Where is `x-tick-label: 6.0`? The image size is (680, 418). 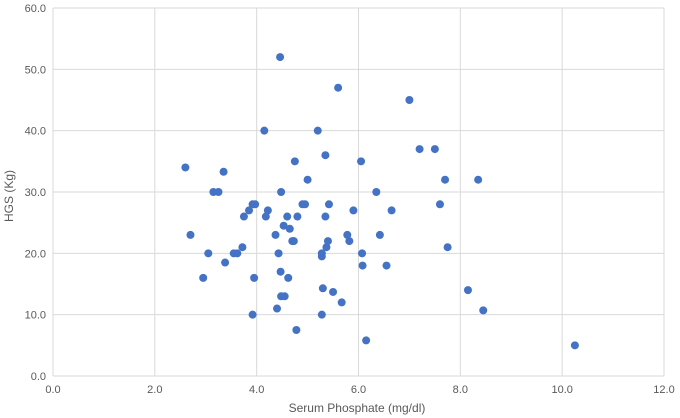
x-tick-label: 6.0 is located at coordinates (358, 390).